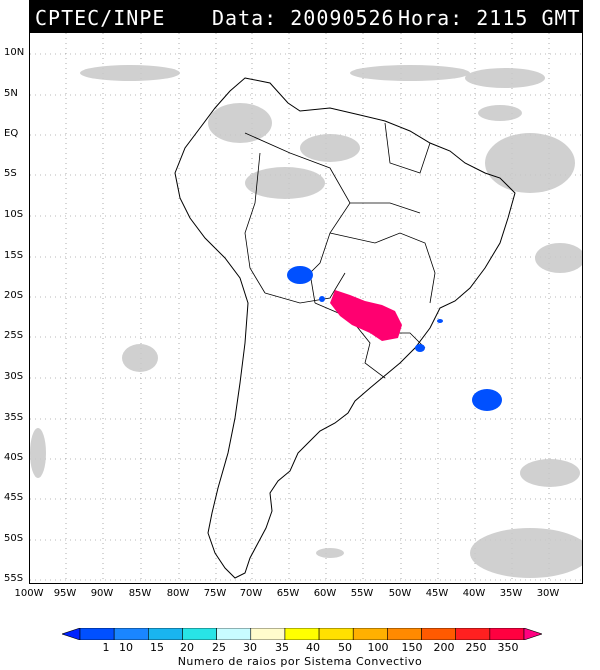 The width and height of the screenshot is (600, 670). I want to click on lon-label: 30W, so click(548, 593).